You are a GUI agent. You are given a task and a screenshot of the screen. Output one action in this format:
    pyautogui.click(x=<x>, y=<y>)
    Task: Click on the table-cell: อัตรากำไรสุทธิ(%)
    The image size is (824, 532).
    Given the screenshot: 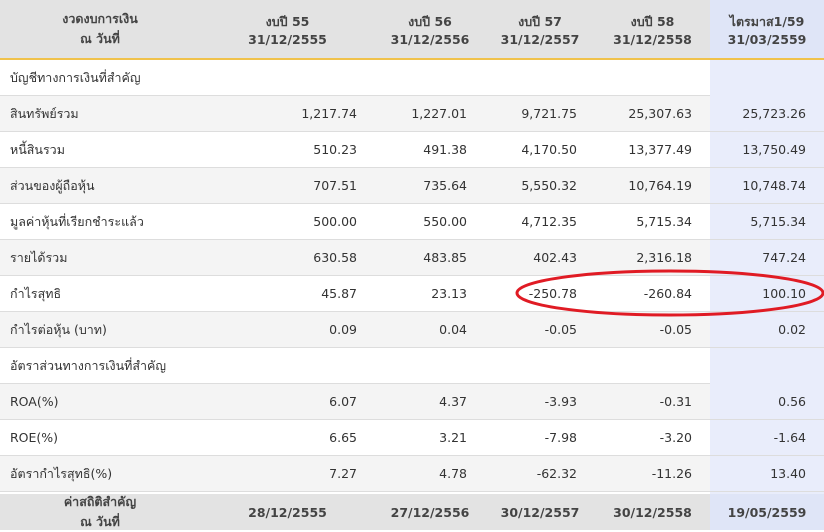 What is the action you would take?
    pyautogui.click(x=100, y=474)
    